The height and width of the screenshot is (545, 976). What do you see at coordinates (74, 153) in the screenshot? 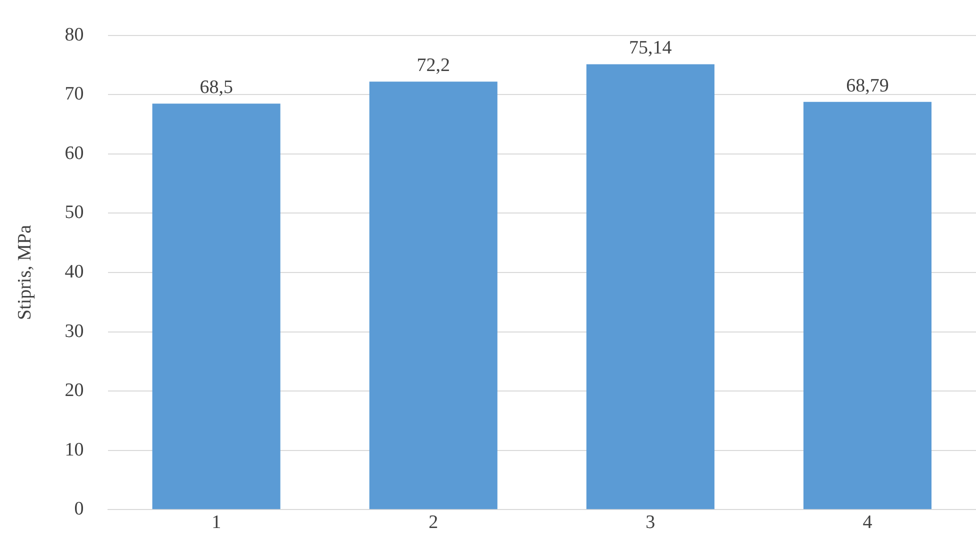
I see `y-tick-label: 60` at bounding box center [74, 153].